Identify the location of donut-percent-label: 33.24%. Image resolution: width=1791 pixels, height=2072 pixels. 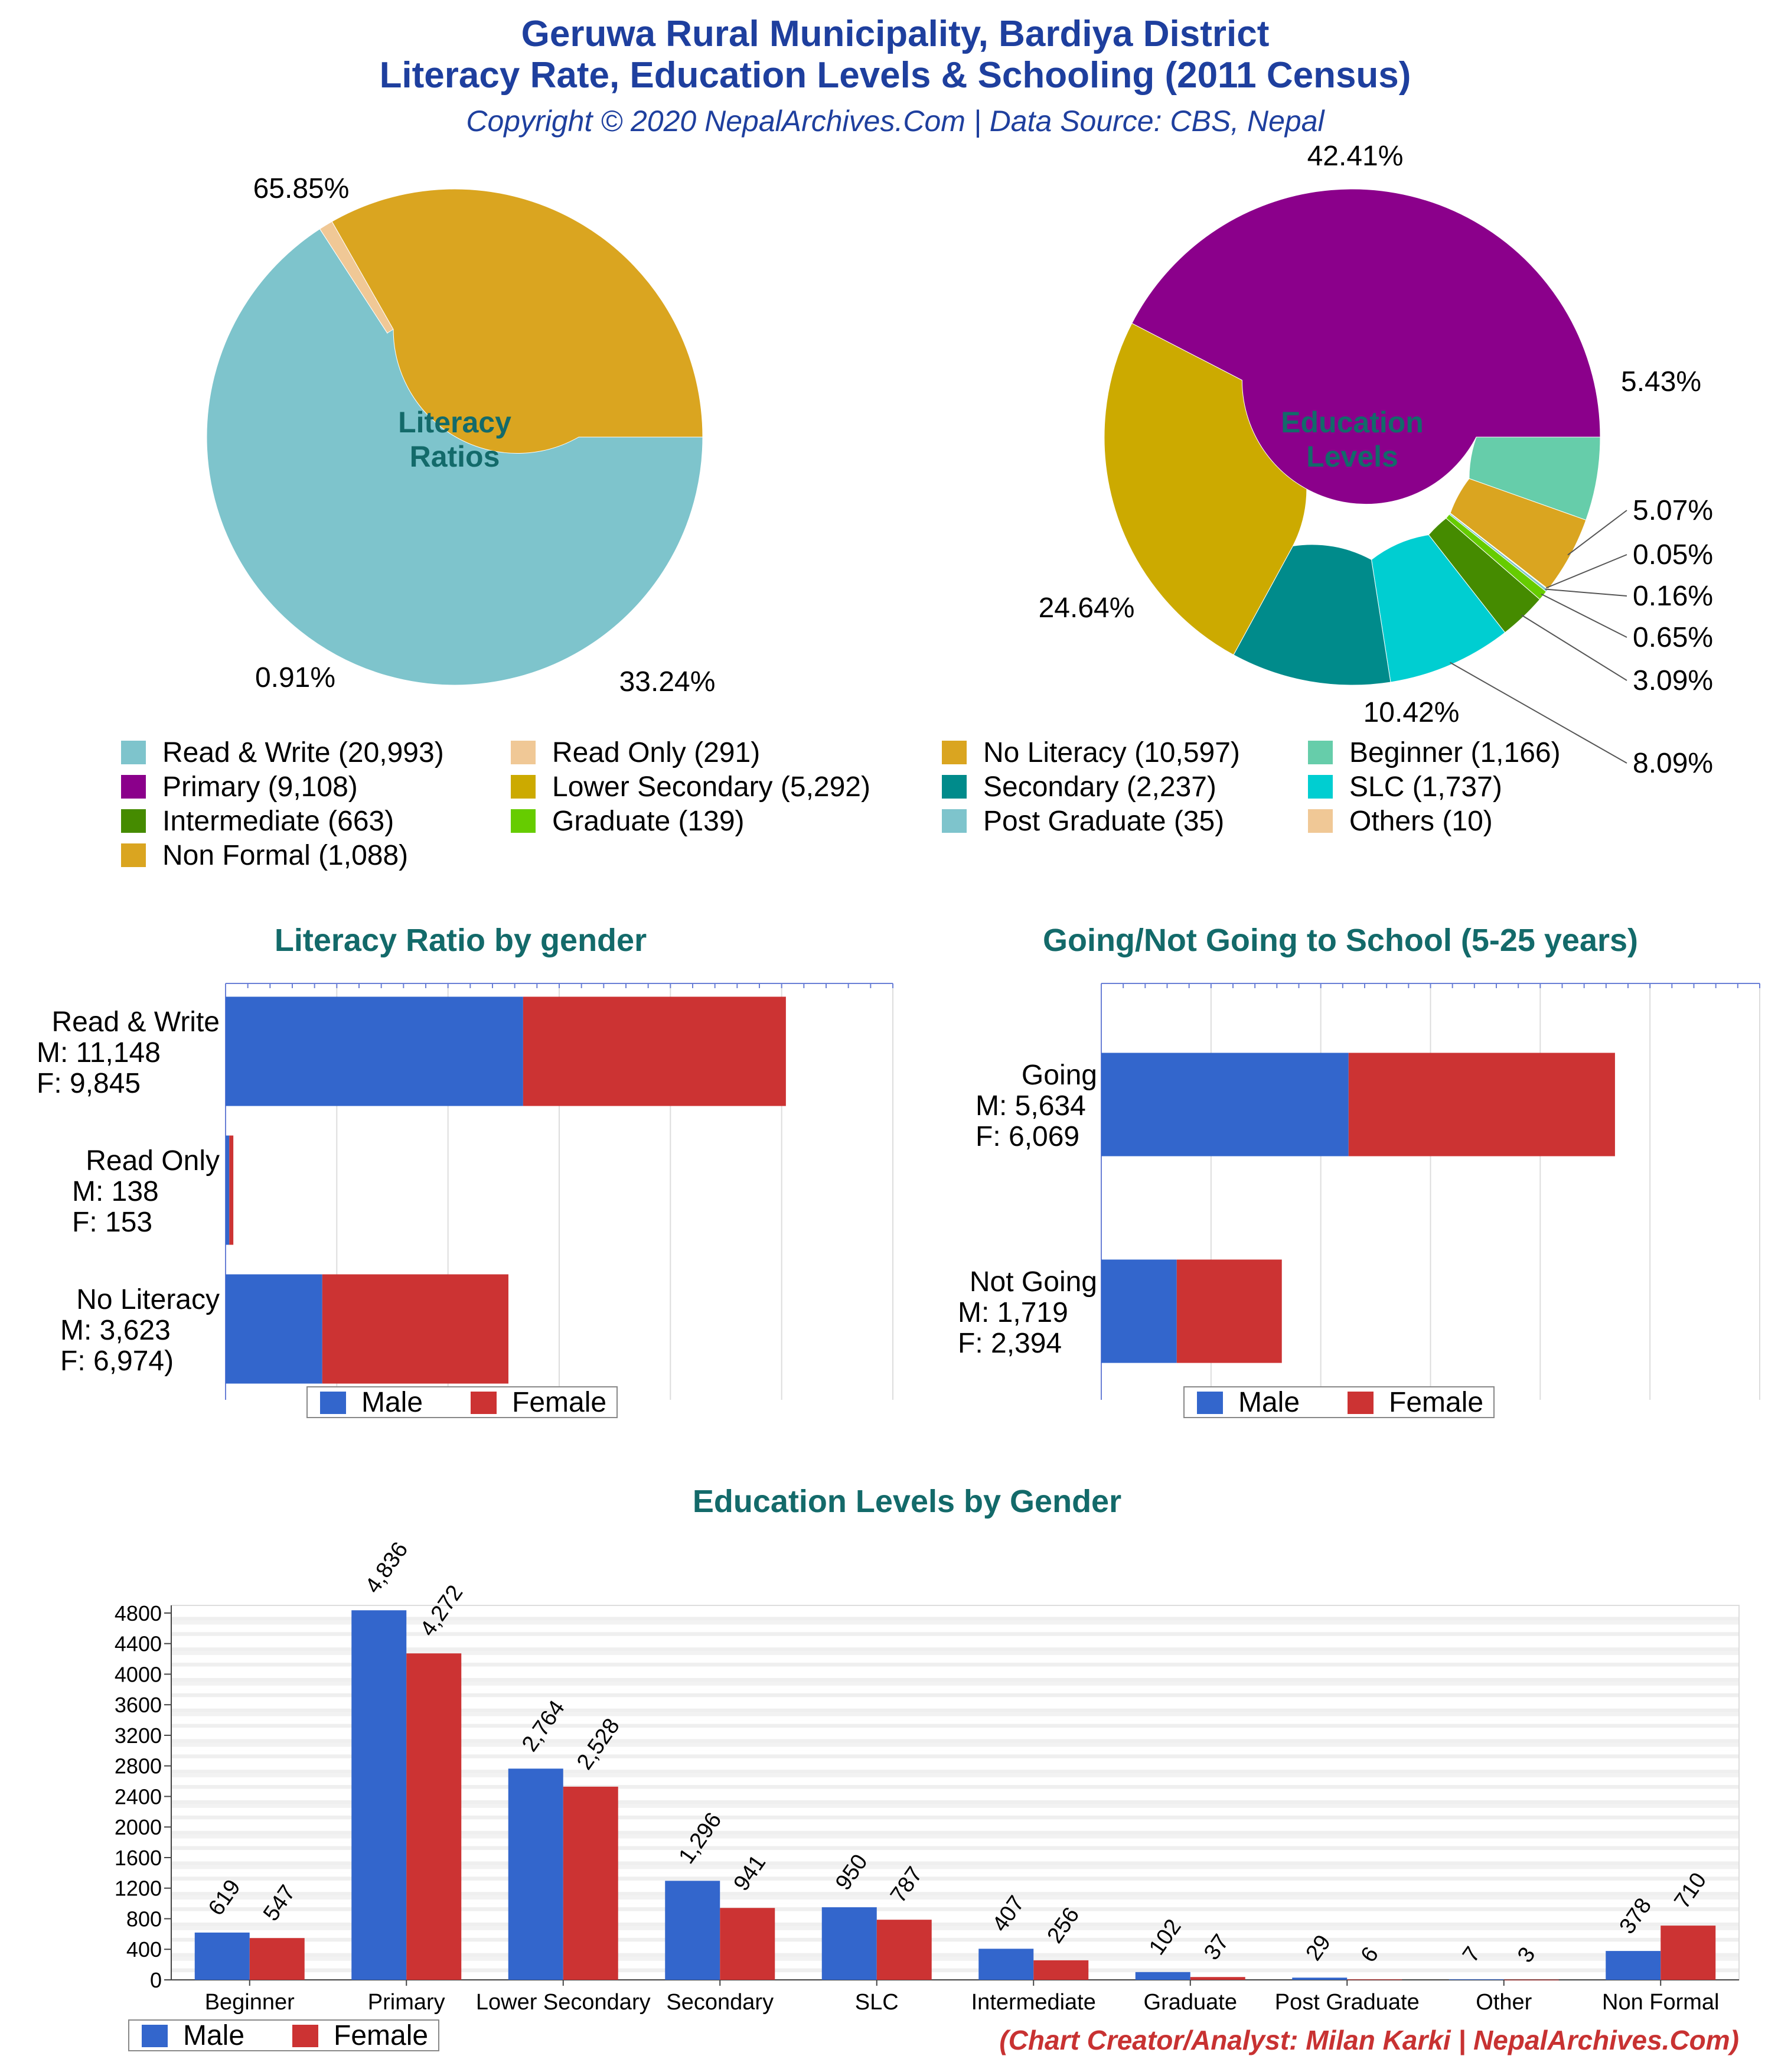
(667, 682).